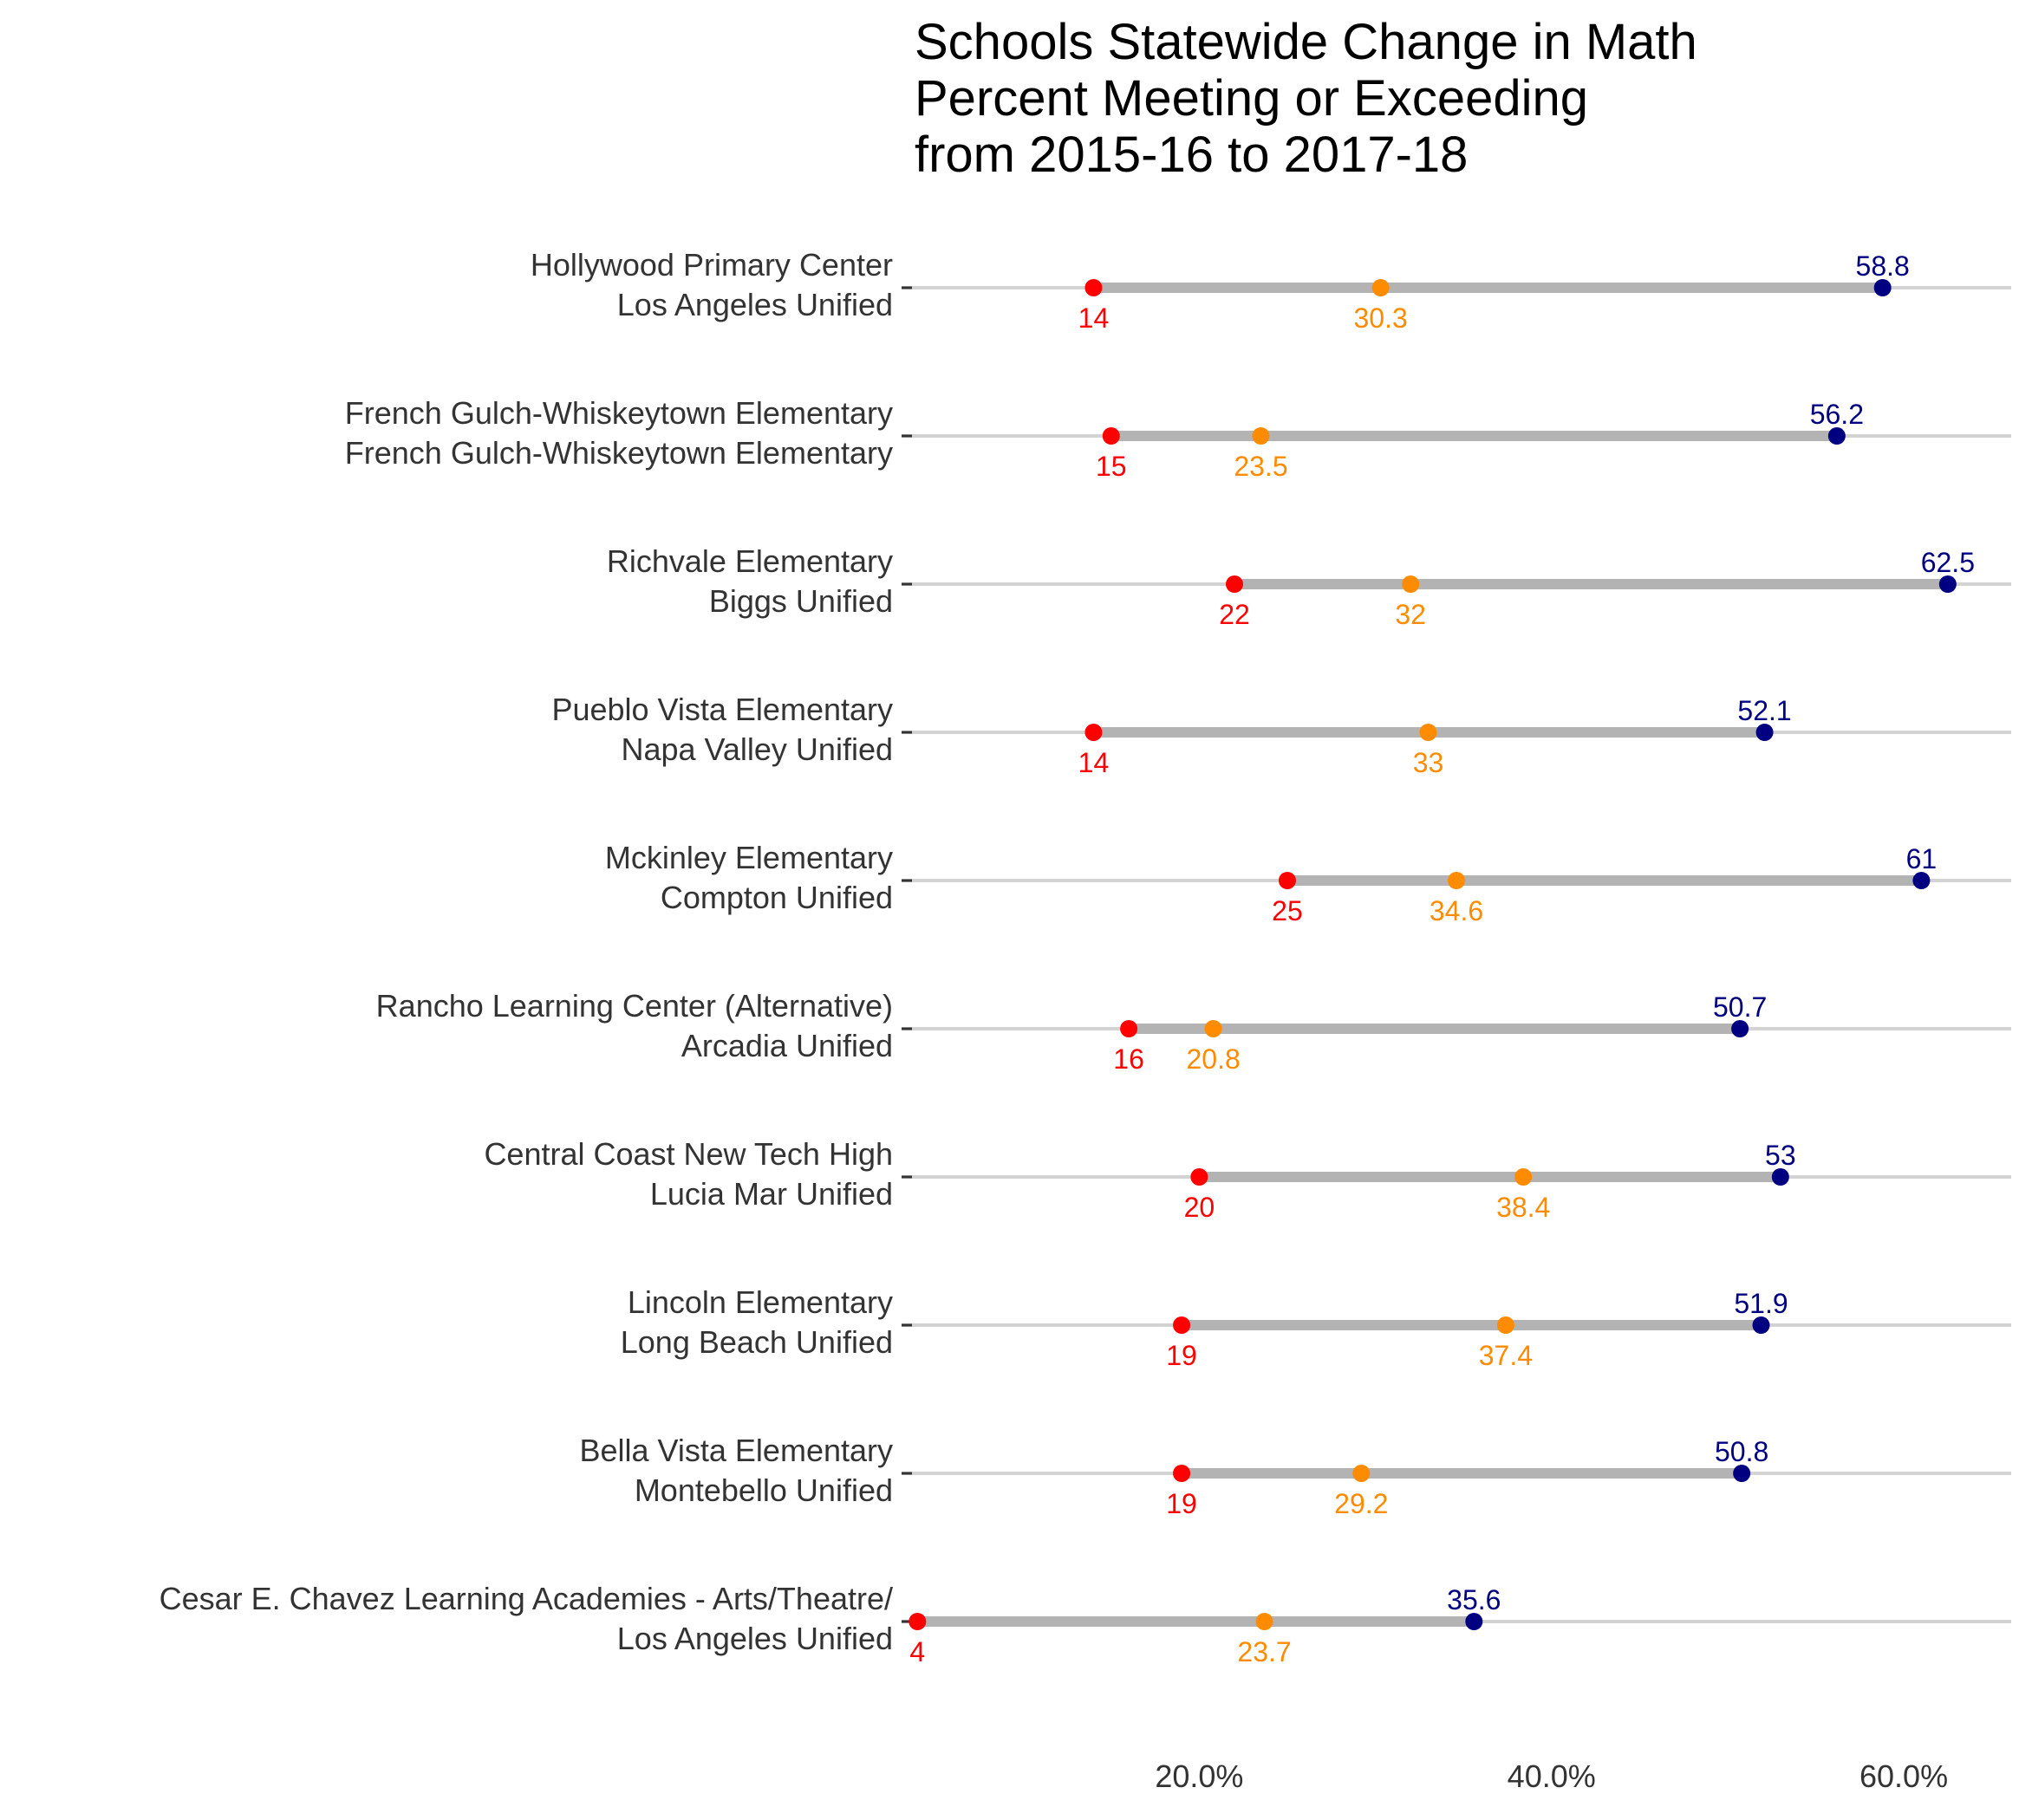 The width and height of the screenshot is (2019, 1820). What do you see at coordinates (1922, 858) in the screenshot?
I see `value-label-2018: 61` at bounding box center [1922, 858].